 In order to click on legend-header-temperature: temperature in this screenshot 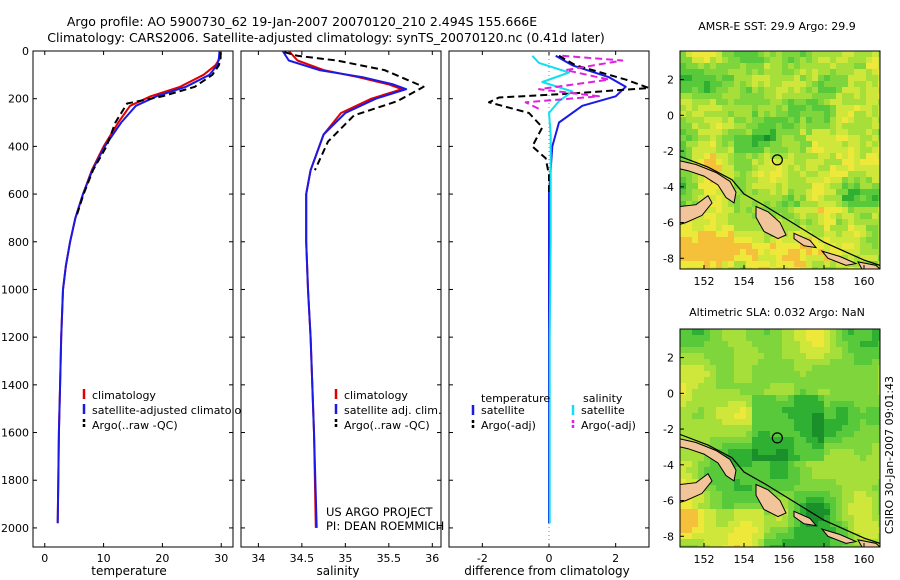, I will do `click(515, 398)`.